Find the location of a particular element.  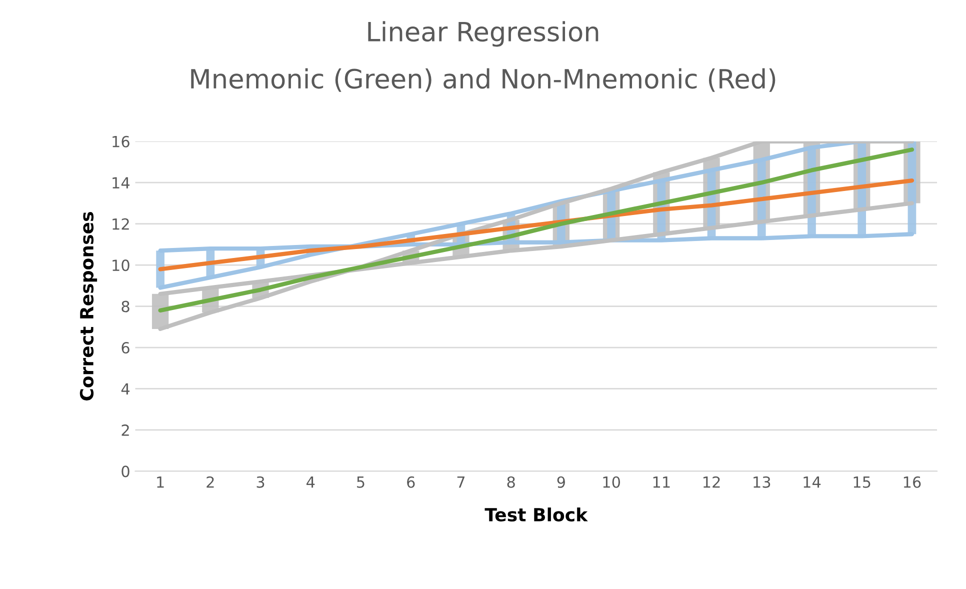

x-tick-label: 2 is located at coordinates (210, 482).